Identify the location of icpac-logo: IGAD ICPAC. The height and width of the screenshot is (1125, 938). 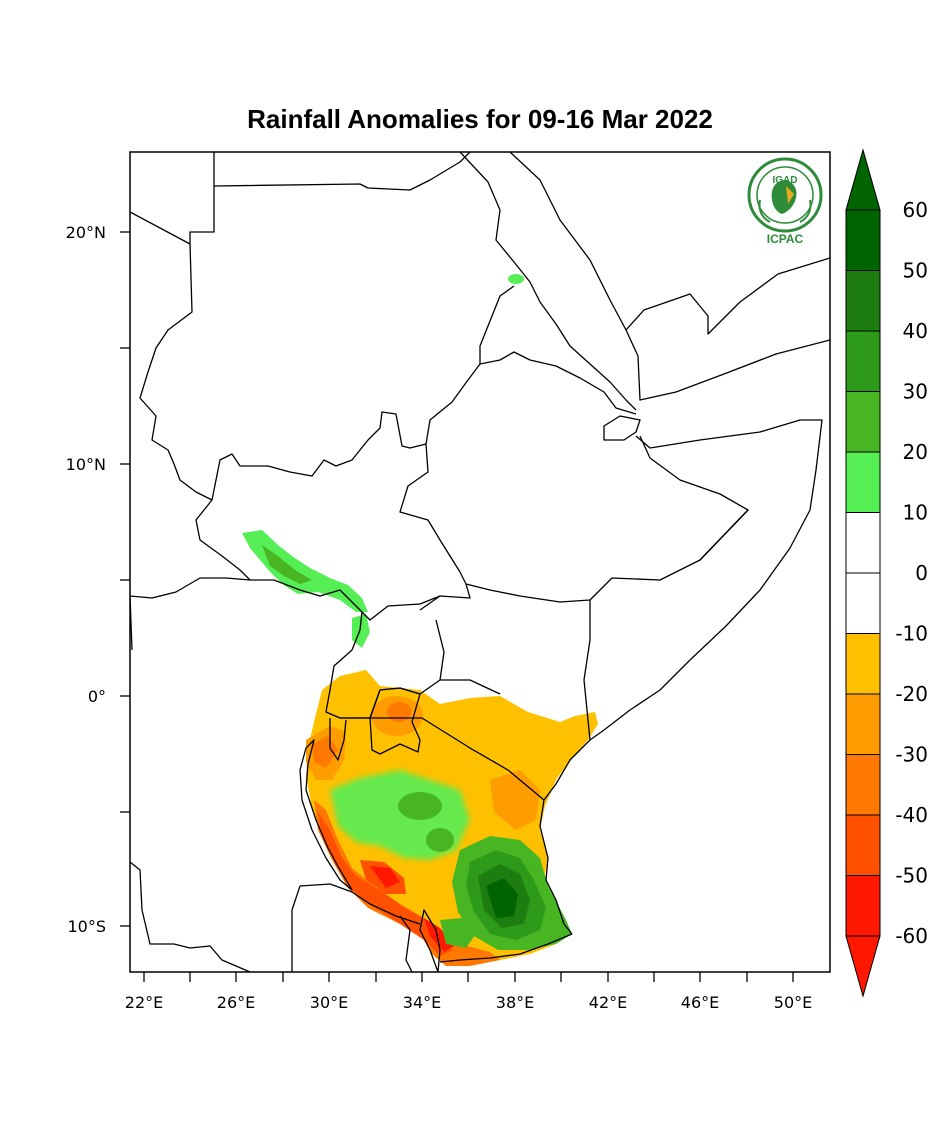
(785, 201).